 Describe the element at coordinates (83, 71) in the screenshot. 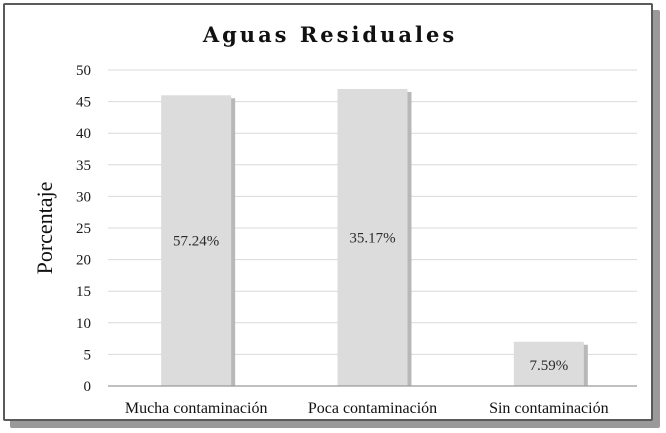

I see `y-tick-label: 50` at that location.